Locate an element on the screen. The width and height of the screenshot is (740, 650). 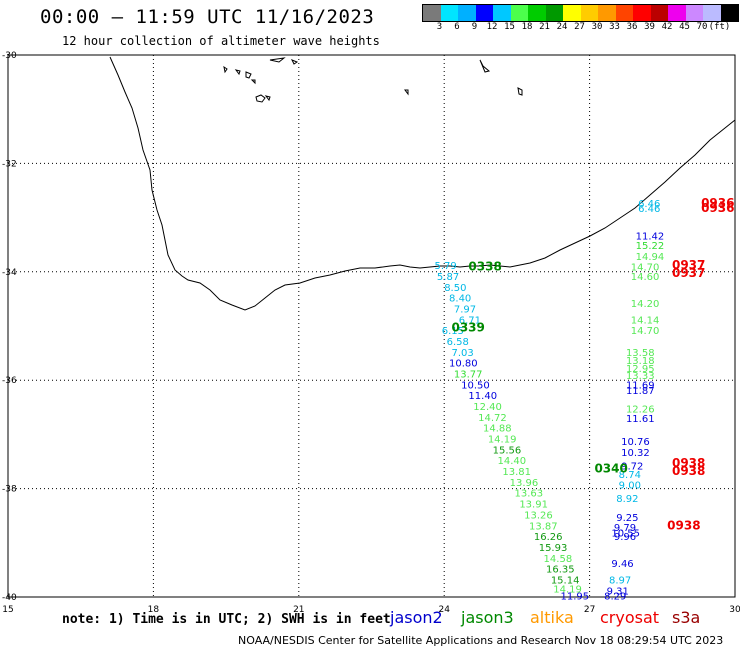
legend-item-s3a: s3a is located at coordinates (686, 617).